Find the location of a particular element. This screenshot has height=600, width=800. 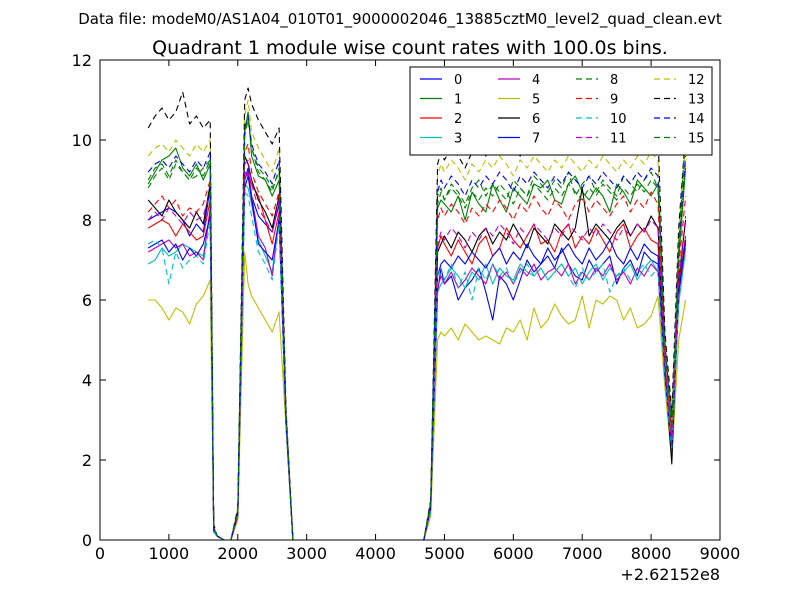

y-tick-label: 12 is located at coordinates (82, 60).